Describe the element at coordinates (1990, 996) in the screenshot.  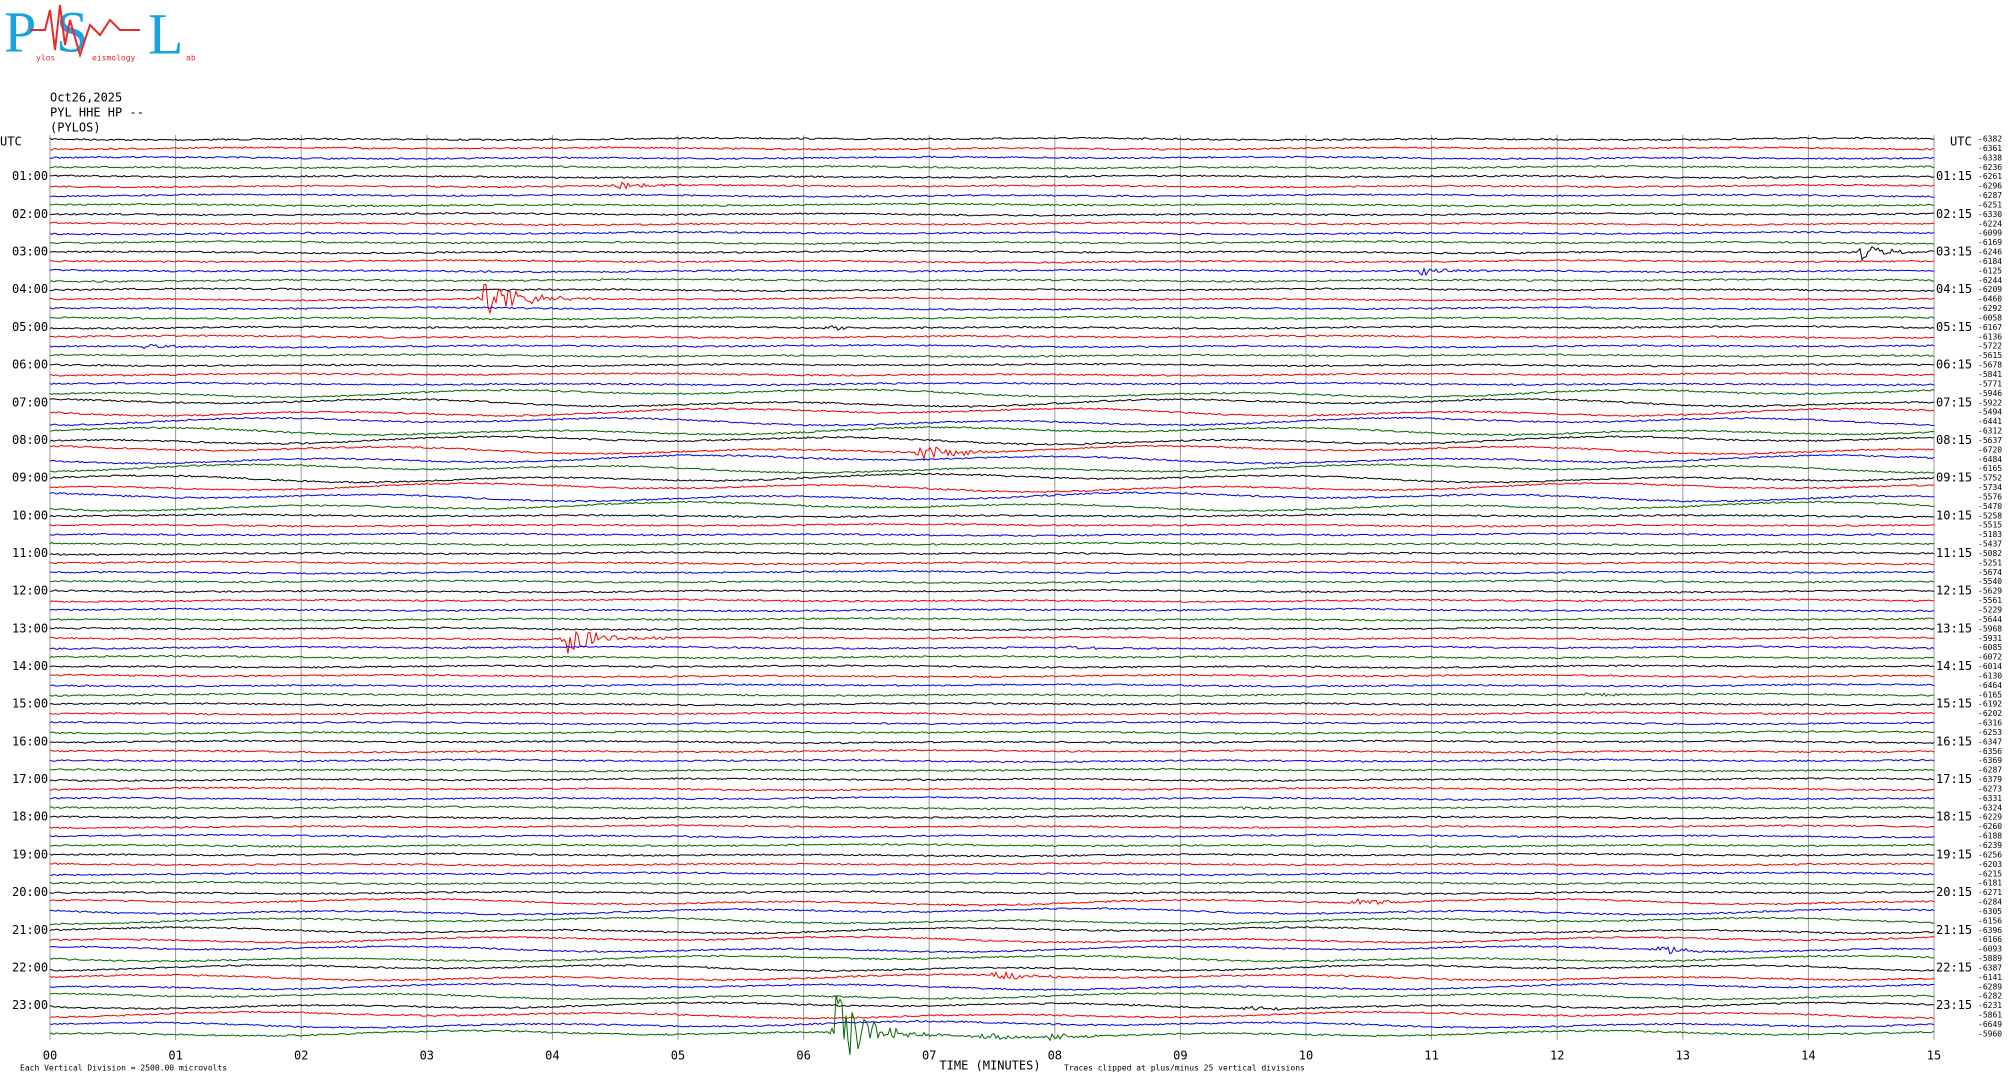
I see `trace-offset: -6282` at that location.